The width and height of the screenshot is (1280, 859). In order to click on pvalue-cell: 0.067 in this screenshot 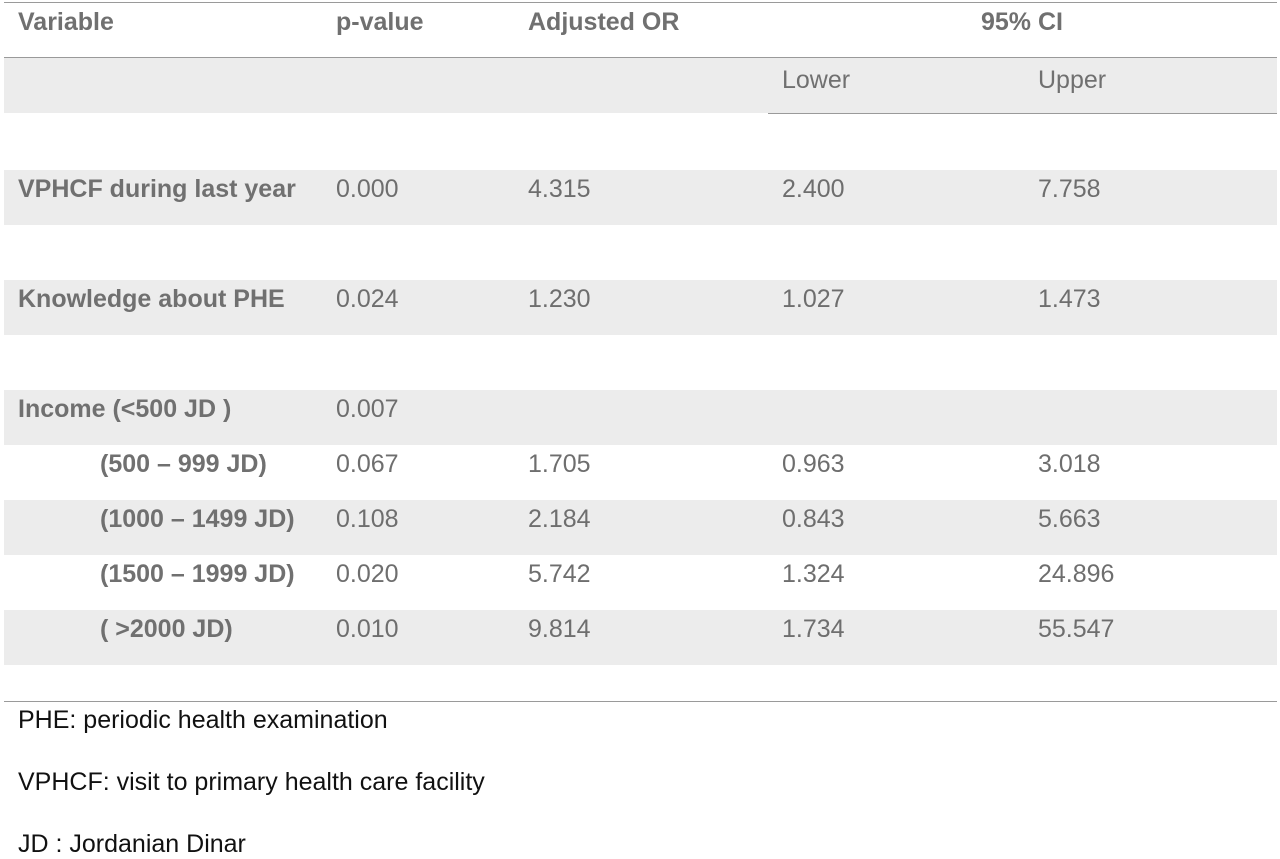, I will do `click(367, 464)`.